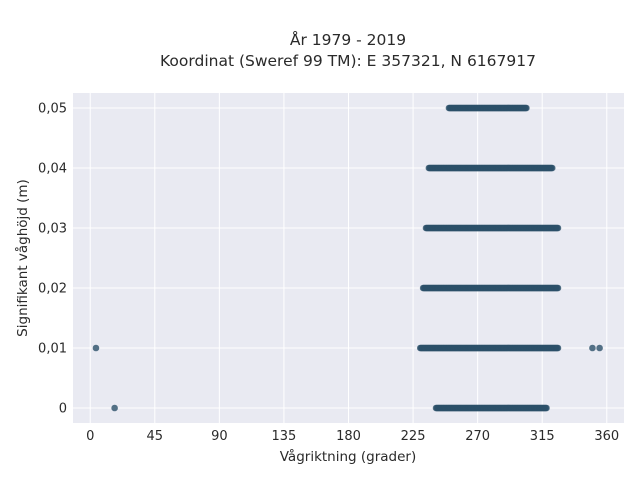 The image size is (640, 480). I want to click on x-tick-label: 45, so click(155, 436).